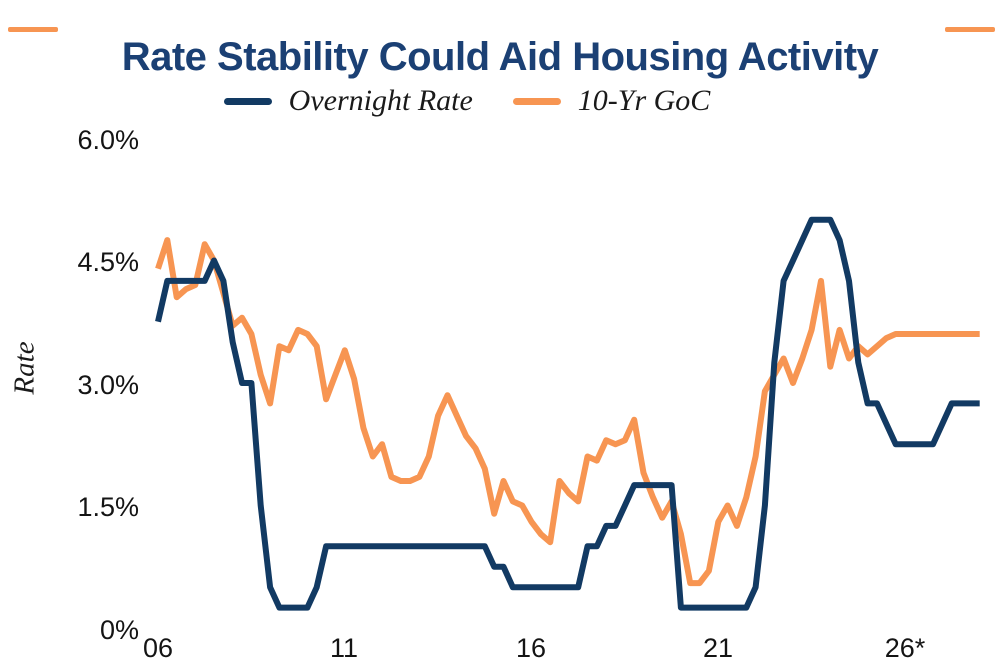 Image resolution: width=1000 pixels, height=667 pixels. What do you see at coordinates (644, 100) in the screenshot?
I see `legend-label-10-yr-goc: 10-Yr GoC` at bounding box center [644, 100].